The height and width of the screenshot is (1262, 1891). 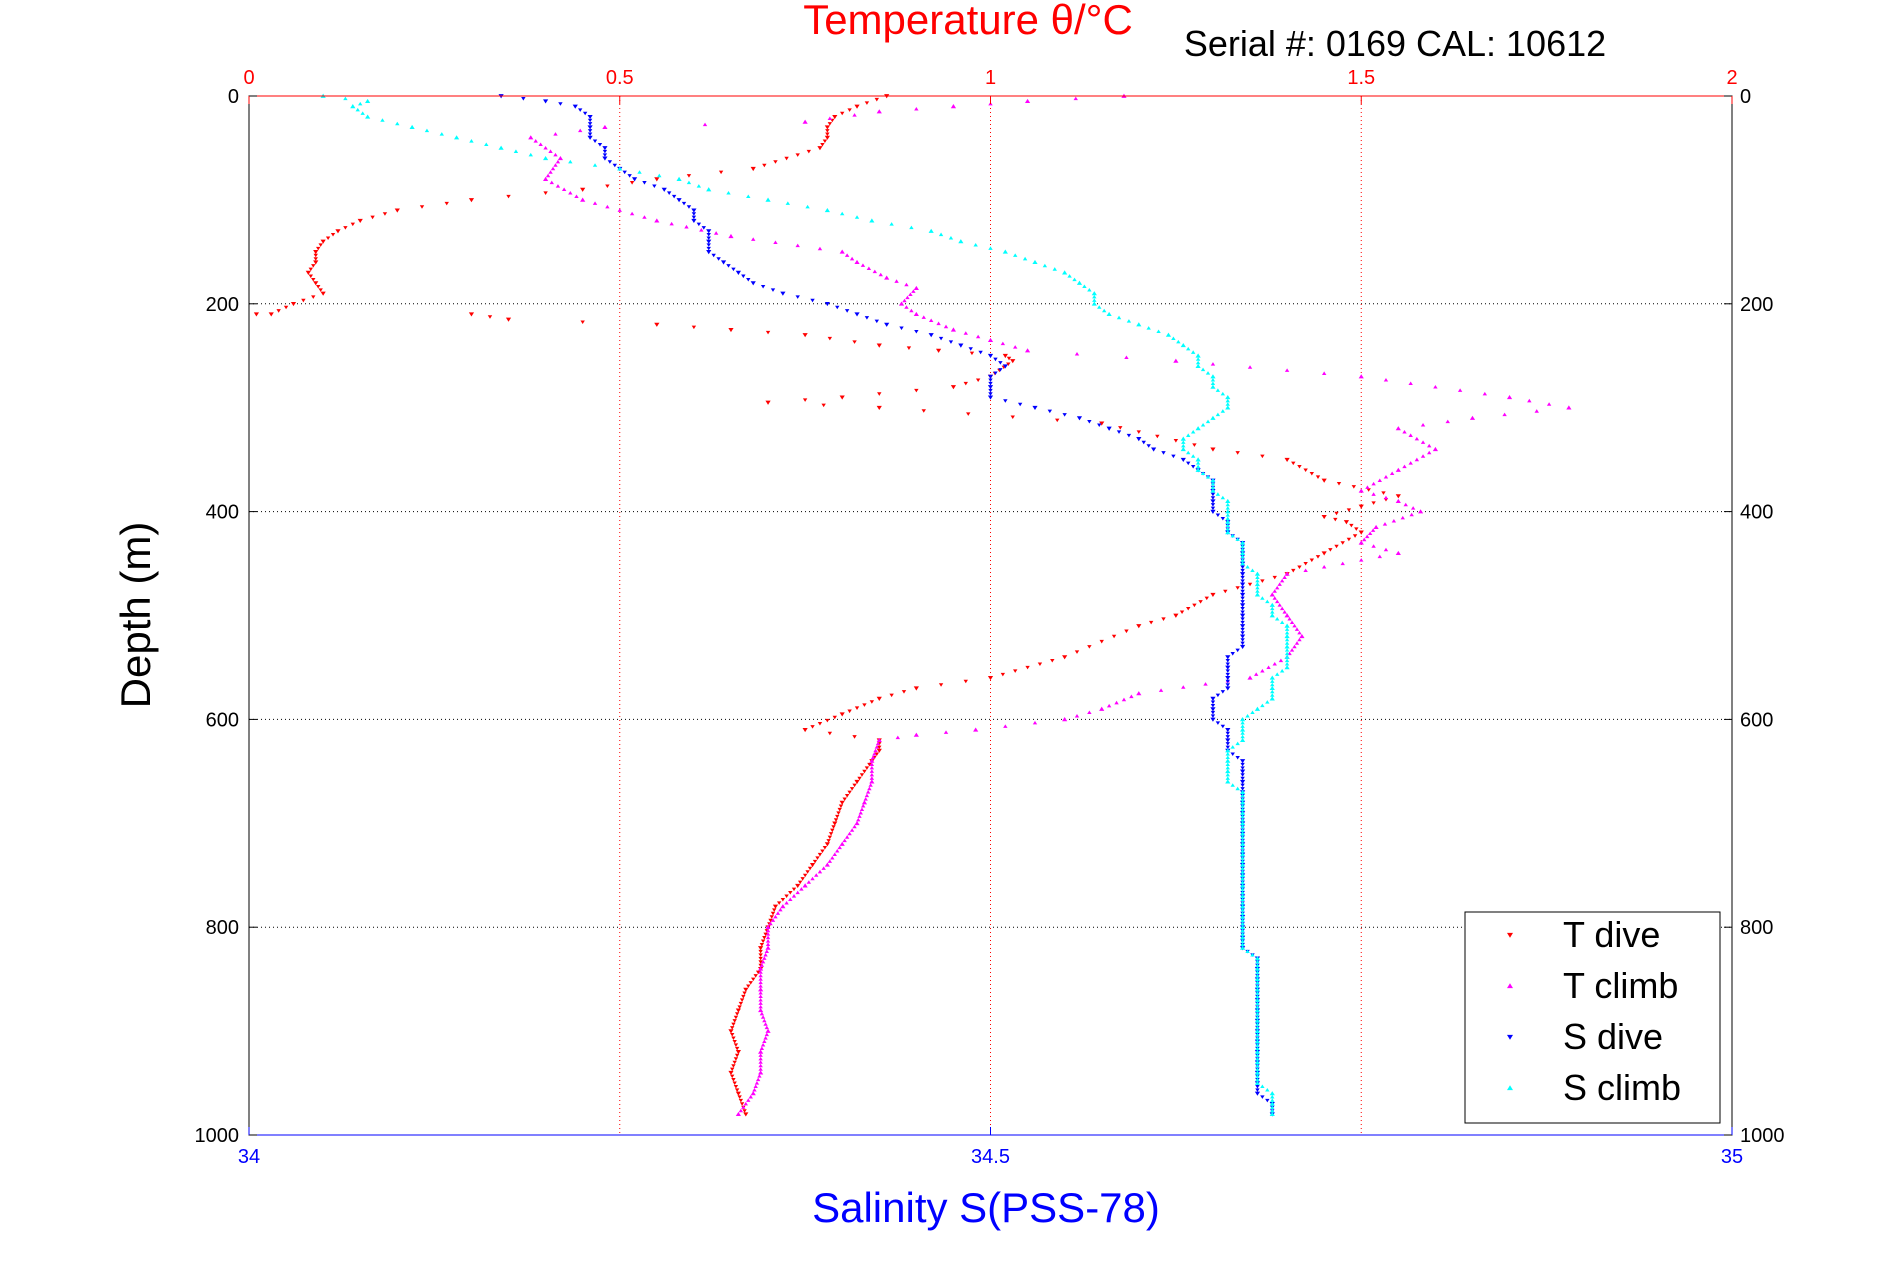 I want to click on y-axis-label: Depth (m), so click(x=135, y=615).